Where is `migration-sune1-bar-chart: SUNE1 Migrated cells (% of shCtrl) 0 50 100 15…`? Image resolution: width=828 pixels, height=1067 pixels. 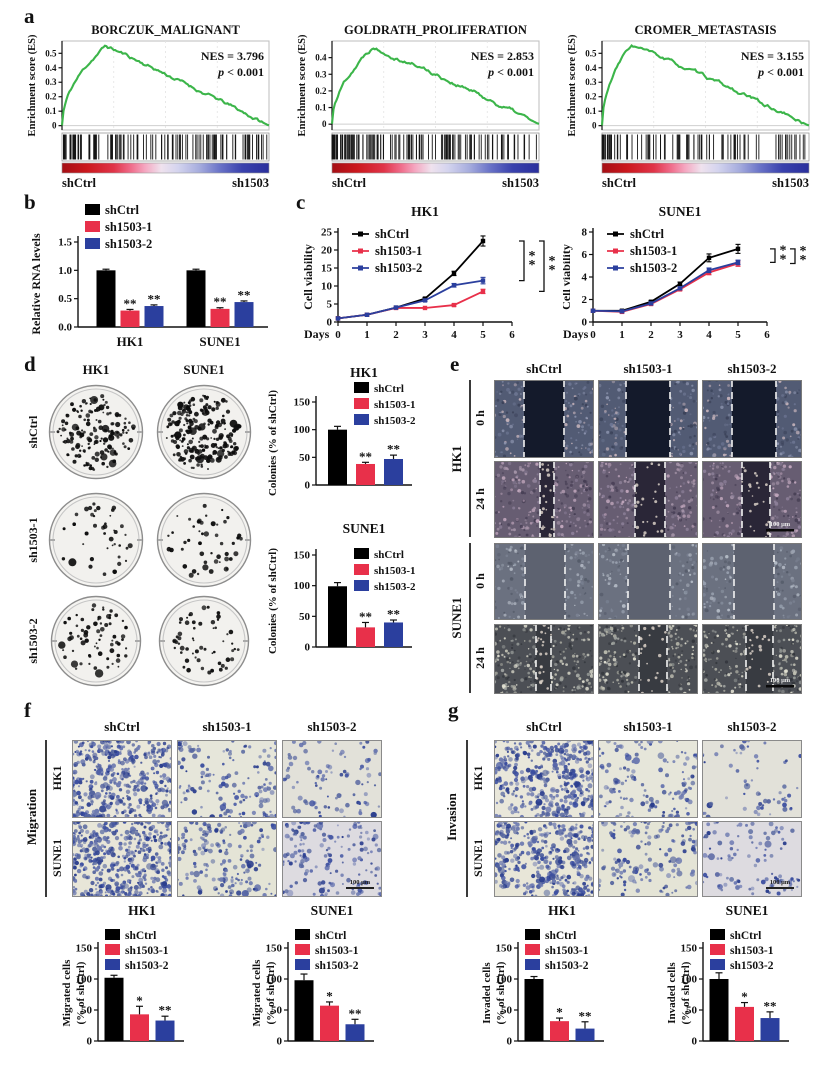
migration-sune1-bar-chart: SUNE1 Migrated cells (% of shCtrl) 0 50 100 15… is located at coordinates (330, 983).